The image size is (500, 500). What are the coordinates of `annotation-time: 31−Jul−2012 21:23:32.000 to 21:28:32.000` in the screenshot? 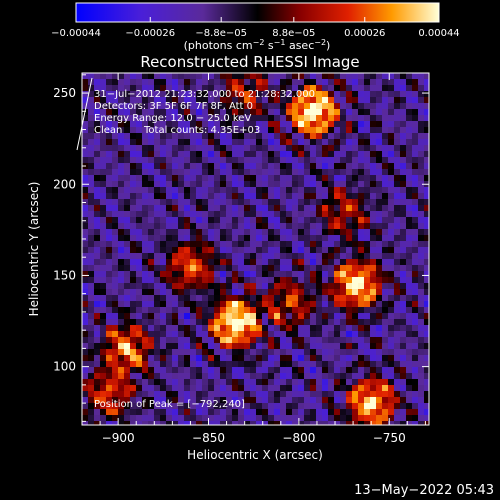 It's located at (204, 94).